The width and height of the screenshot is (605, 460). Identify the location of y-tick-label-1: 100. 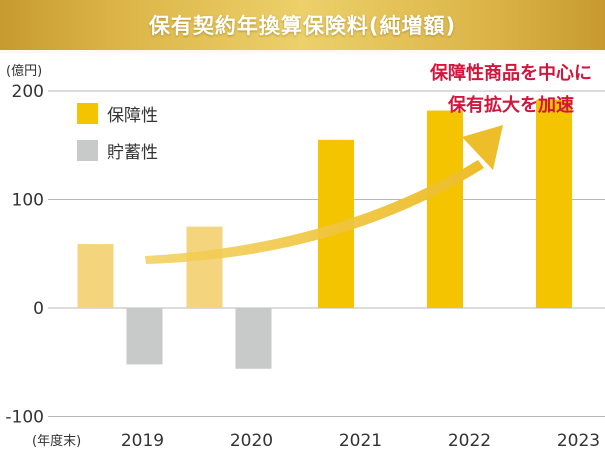
(28, 201).